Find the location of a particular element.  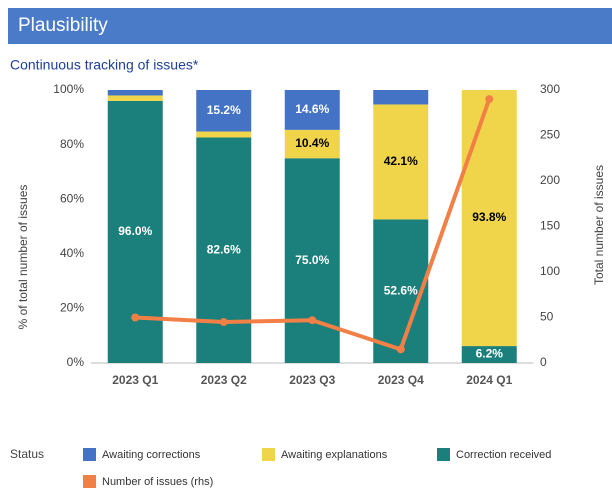

x-tick-label: 2023 Q4 is located at coordinates (401, 380).